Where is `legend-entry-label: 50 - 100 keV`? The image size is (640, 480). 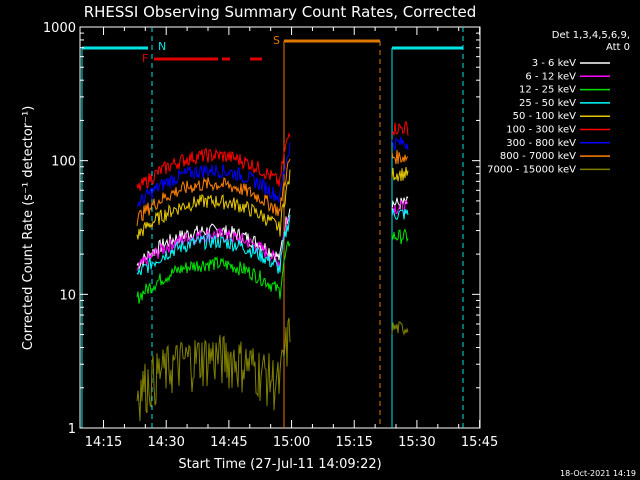
legend-entry-label: 50 - 100 keV is located at coordinates (545, 116).